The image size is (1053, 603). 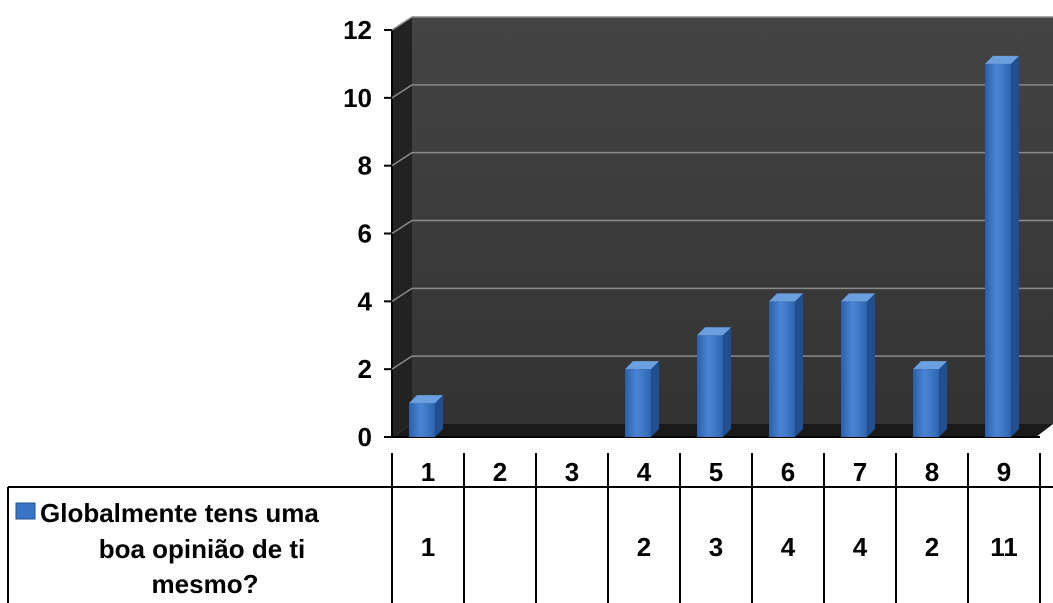 I want to click on y-tick-label: 8, so click(x=365, y=166).